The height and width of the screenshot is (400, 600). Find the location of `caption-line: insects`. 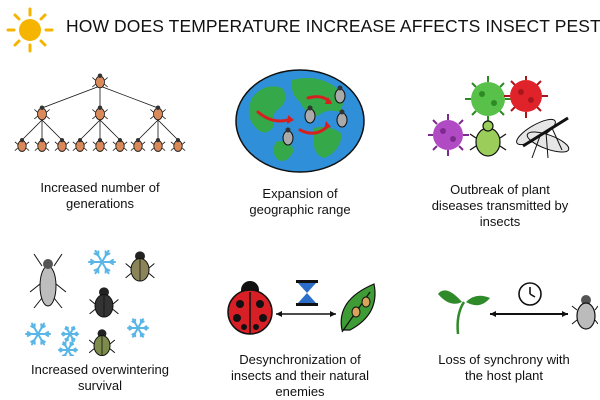

caption-line: insects is located at coordinates (500, 221).